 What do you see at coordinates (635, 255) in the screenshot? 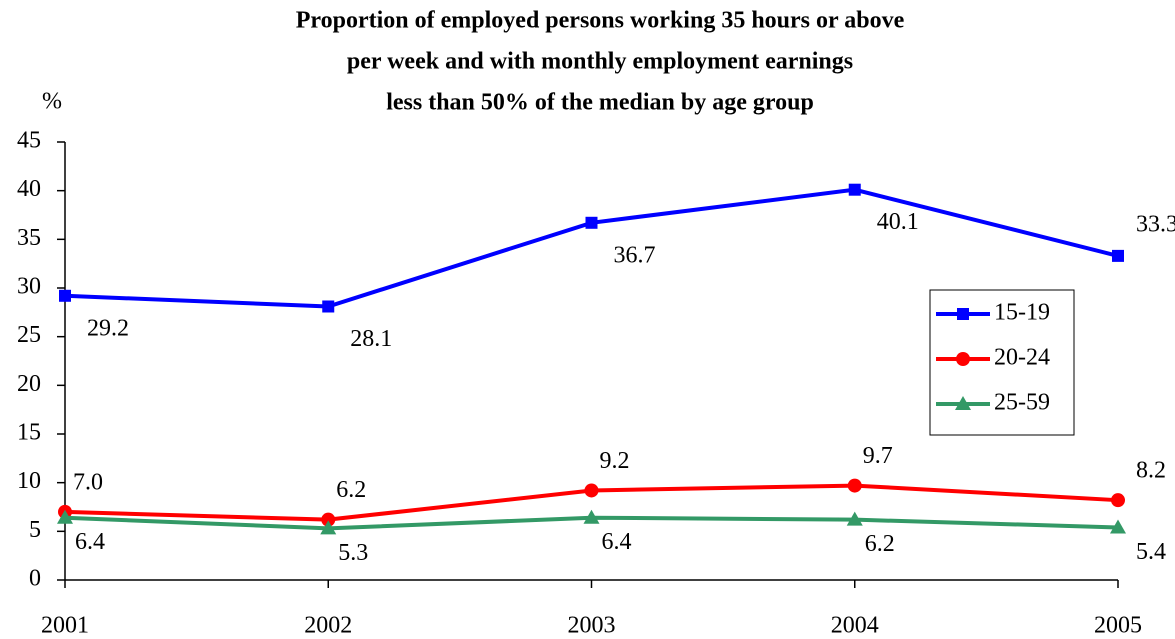
I see `data-label: 36.7` at bounding box center [635, 255].